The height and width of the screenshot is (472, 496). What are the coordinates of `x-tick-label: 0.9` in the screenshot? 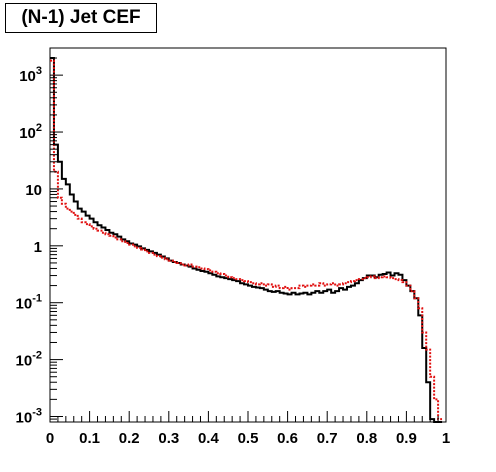 It's located at (406, 438).